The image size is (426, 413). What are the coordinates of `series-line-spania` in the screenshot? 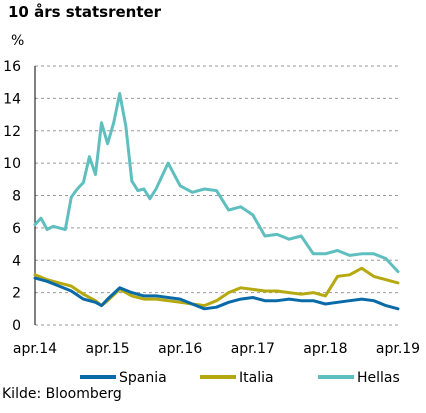 It's located at (216, 293).